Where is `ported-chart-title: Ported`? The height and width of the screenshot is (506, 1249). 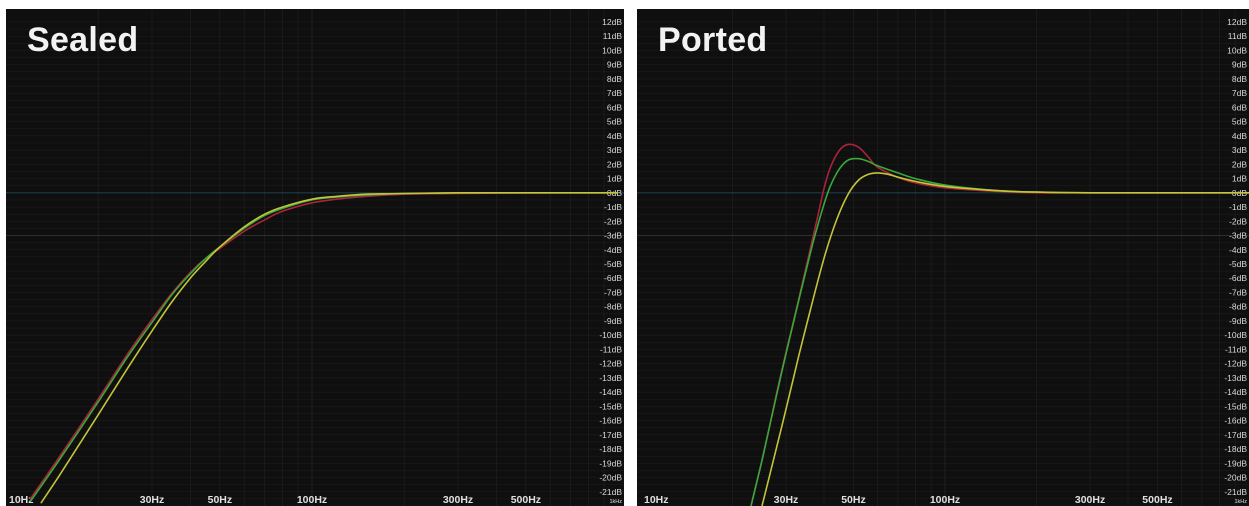
ported-chart-title: Ported is located at coordinates (713, 40).